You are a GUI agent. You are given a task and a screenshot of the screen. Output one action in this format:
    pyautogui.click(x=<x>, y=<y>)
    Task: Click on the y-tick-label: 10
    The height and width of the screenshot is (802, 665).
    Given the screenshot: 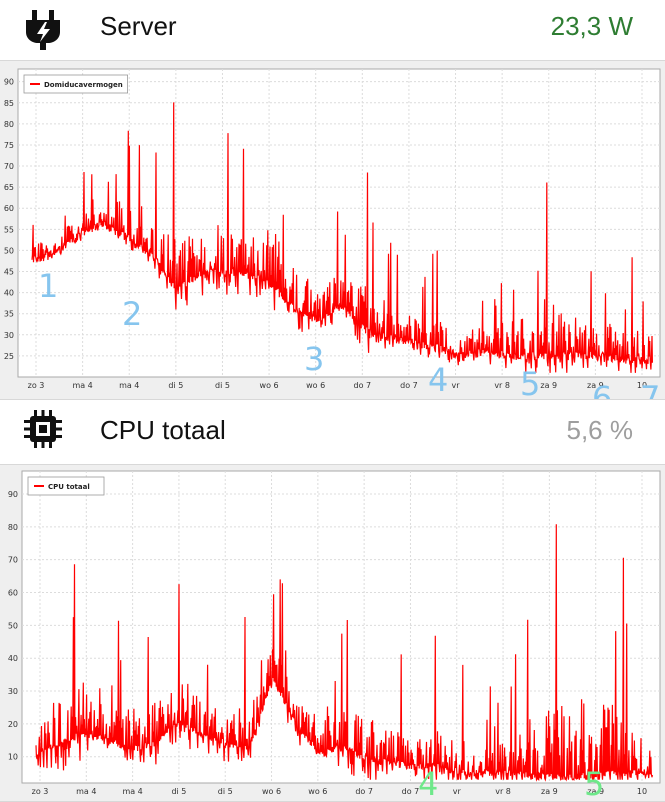 What is the action you would take?
    pyautogui.click(x=13, y=757)
    